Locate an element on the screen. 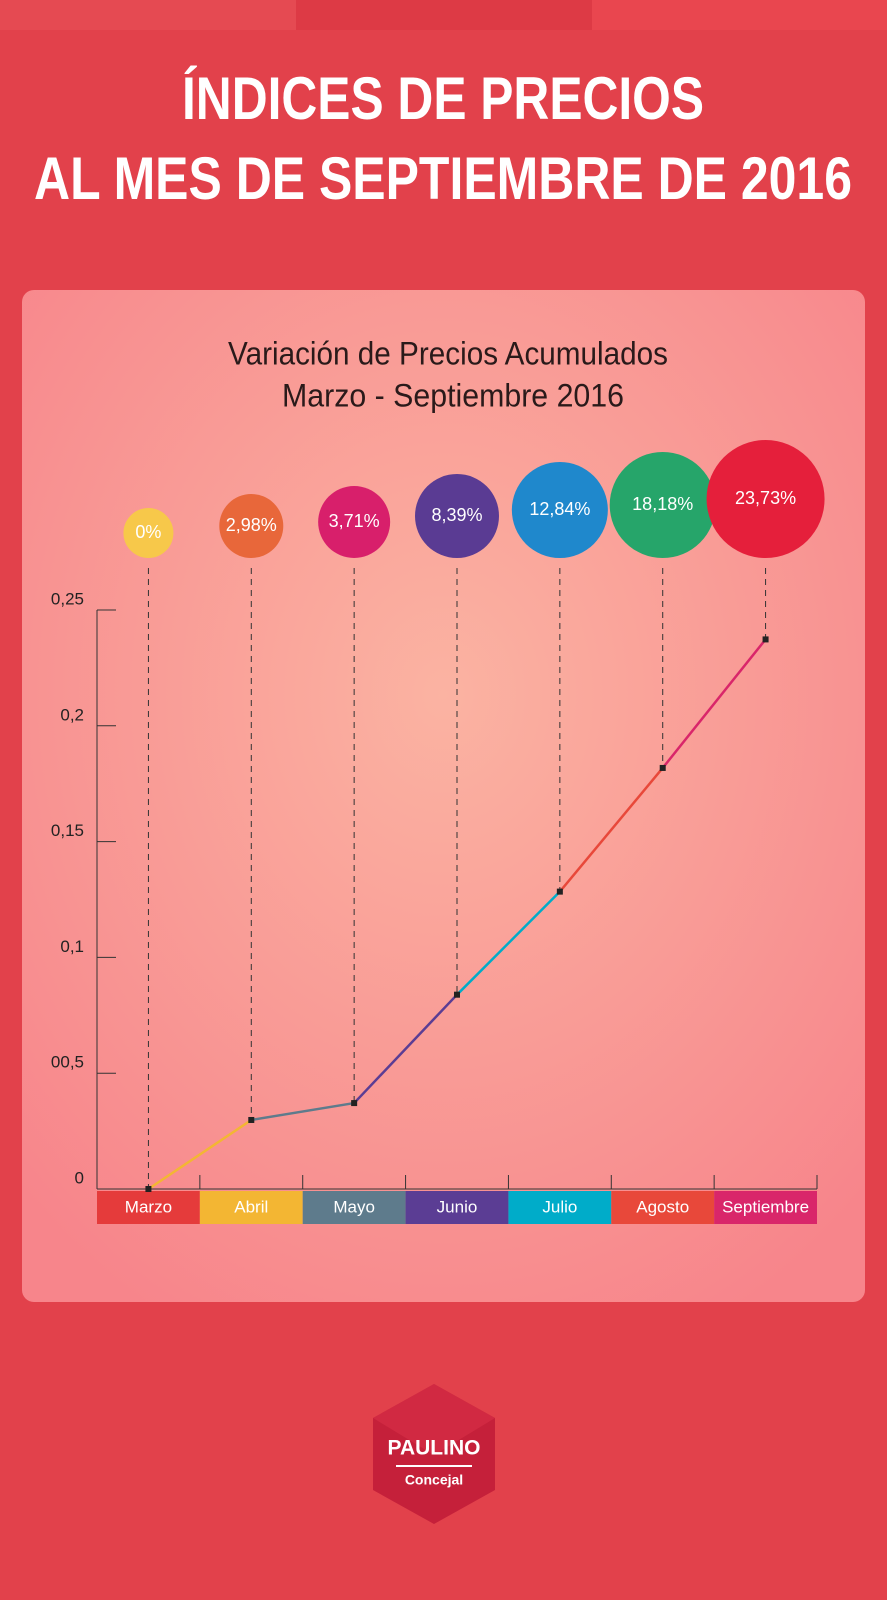 This screenshot has width=887, height=1600. x-tick-label: Abril is located at coordinates (251, 1206).